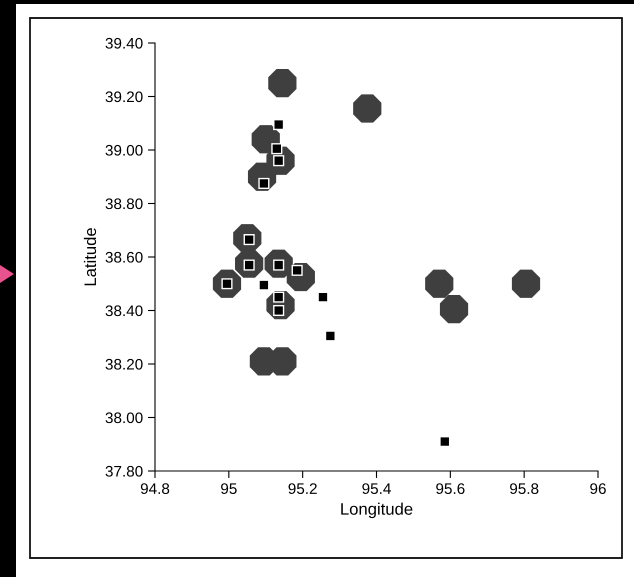 The image size is (634, 577). Describe the element at coordinates (302, 488) in the screenshot. I see `x-tick-label: 95.2` at that location.